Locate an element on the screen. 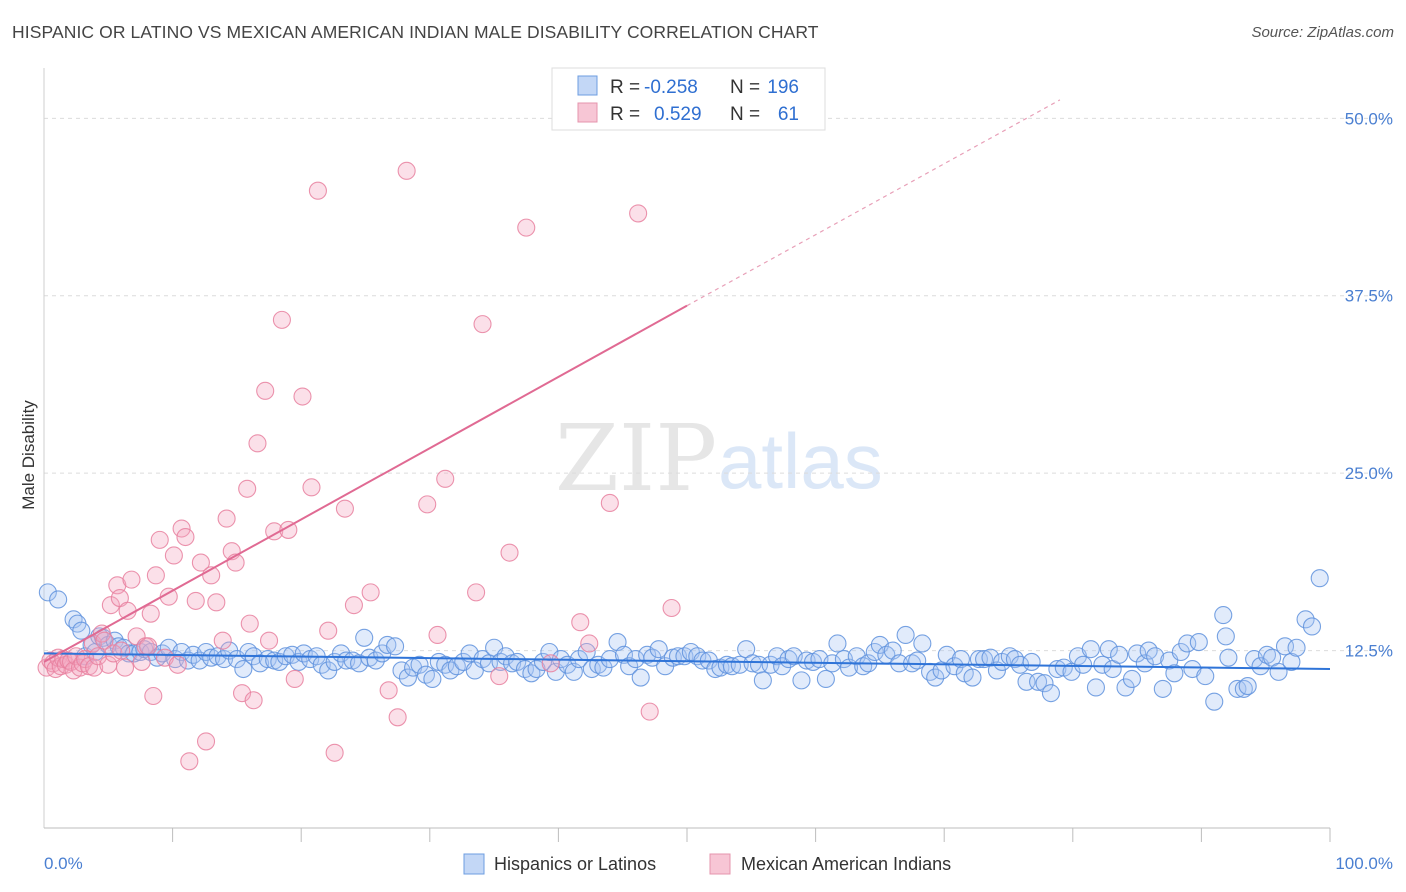  x-tick-min: 0.0% is located at coordinates (63, 863).